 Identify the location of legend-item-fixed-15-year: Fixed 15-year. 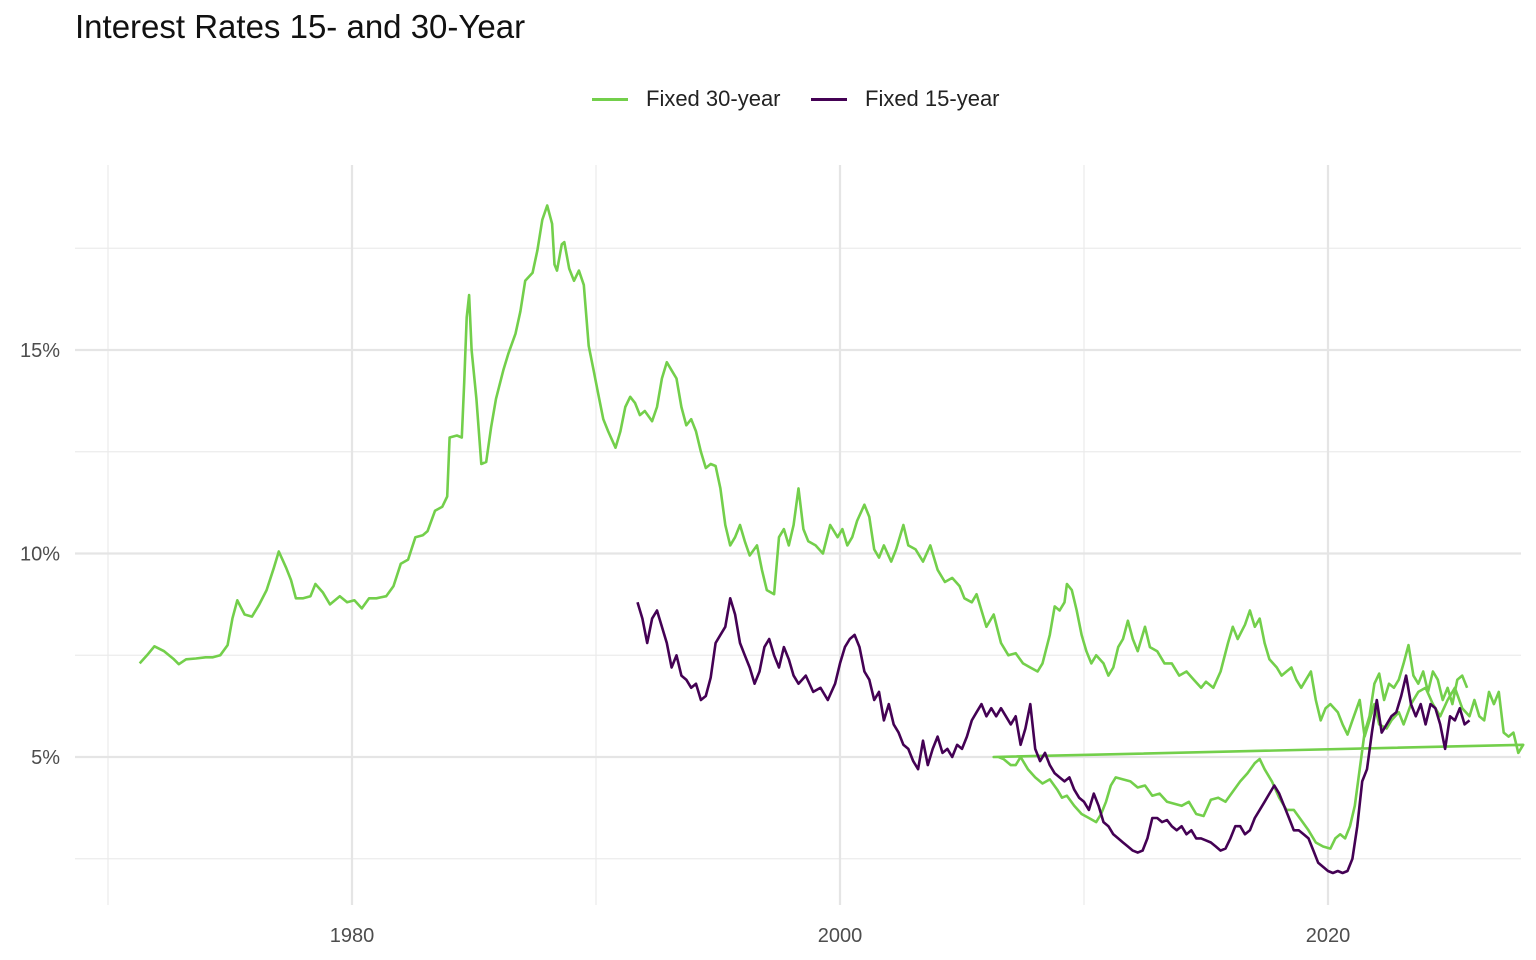
(905, 99).